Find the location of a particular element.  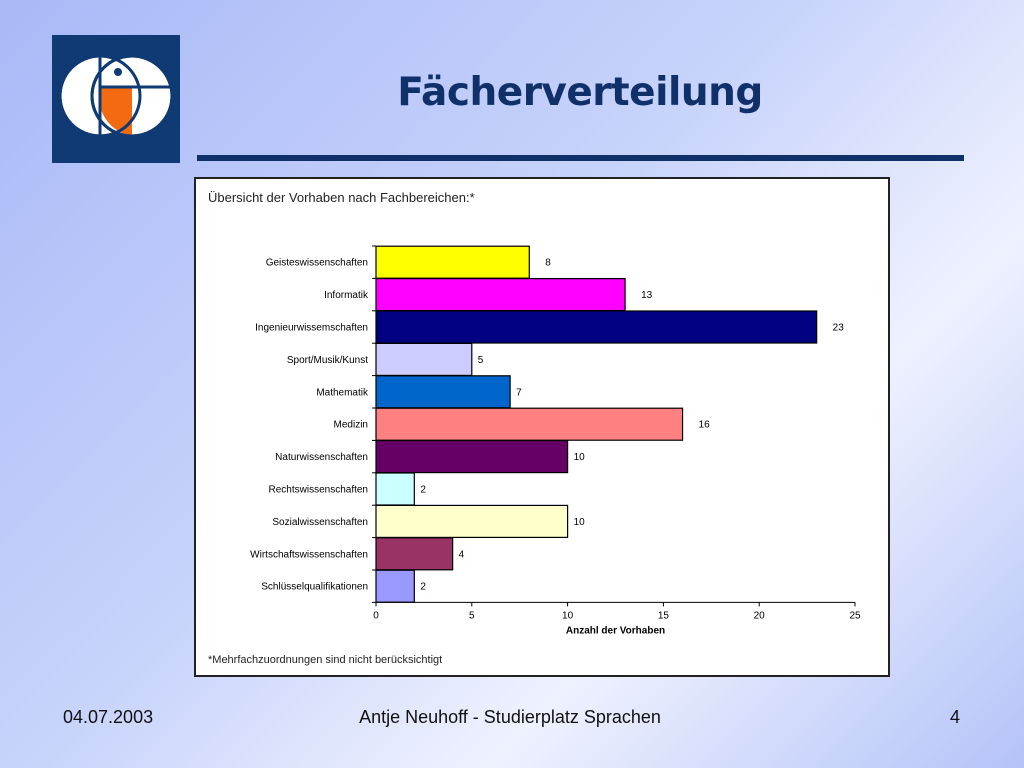

category-label: Mathematik is located at coordinates (342, 392).